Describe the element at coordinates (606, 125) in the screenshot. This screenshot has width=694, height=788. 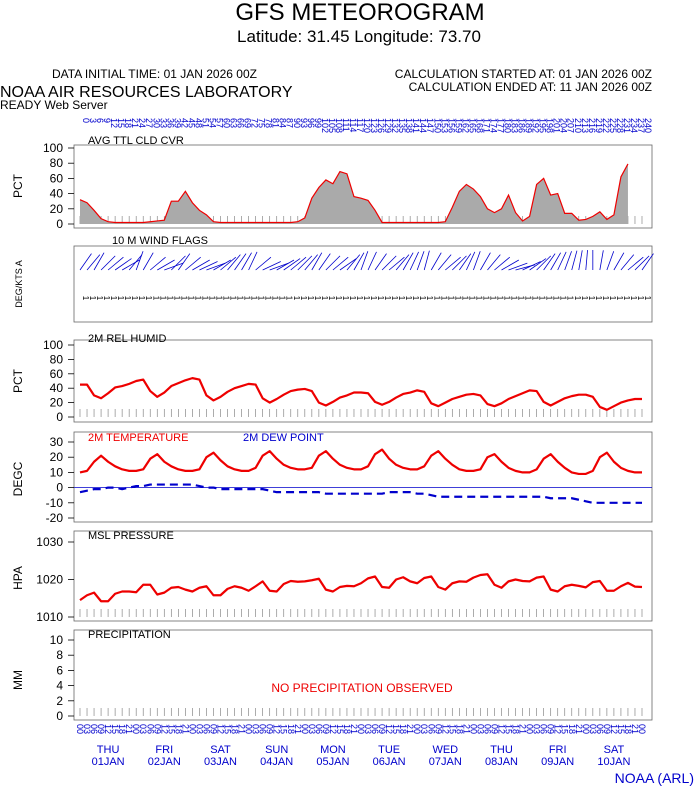
I see `top-hour-label: 222` at that location.